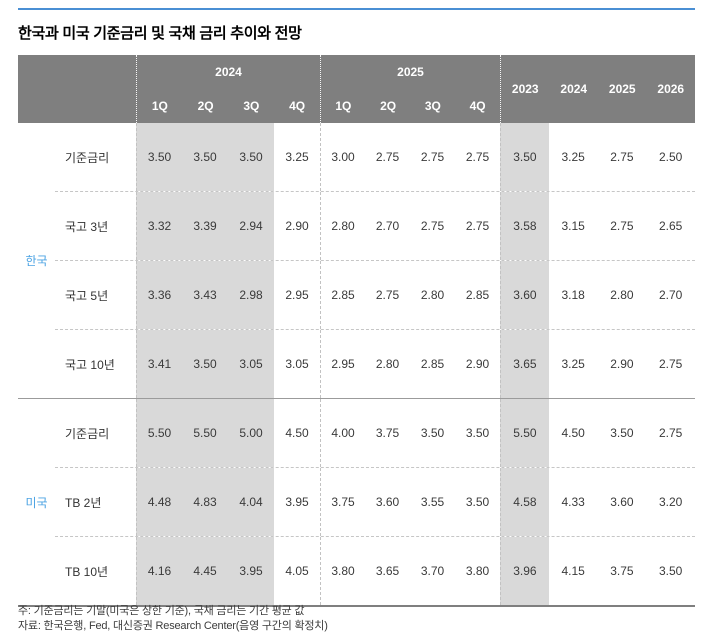  I want to click on header-annual-group: 2023 2024 2025 2026, so click(597, 89).